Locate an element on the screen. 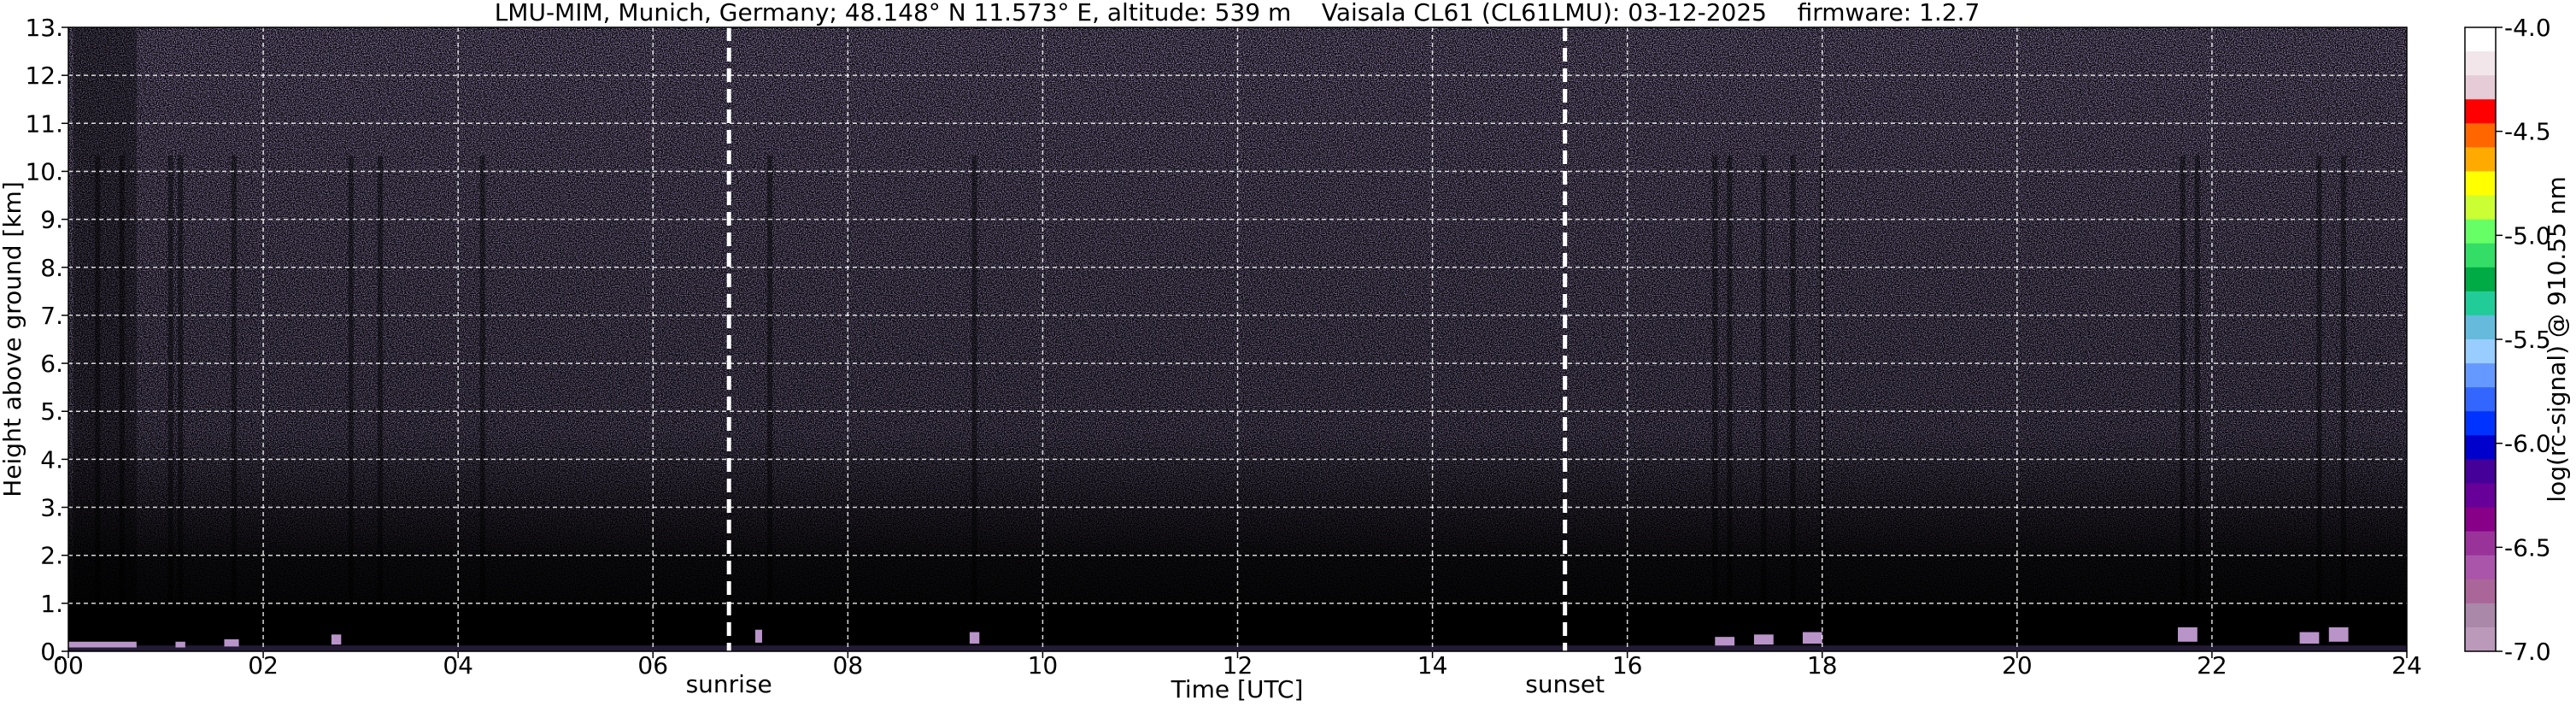 Image resolution: width=2576 pixels, height=706 pixels. y-tick-label: 3. is located at coordinates (51, 508).